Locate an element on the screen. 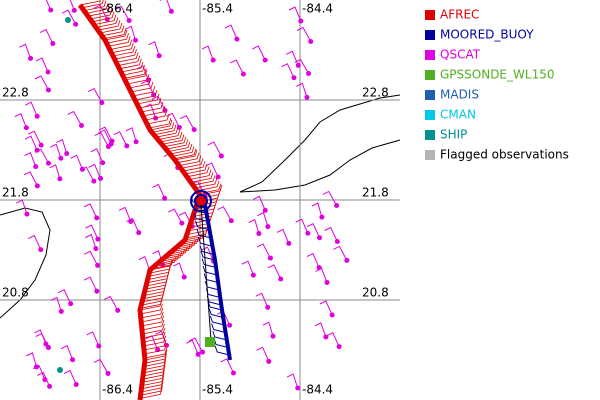  lat-label: 22.8 is located at coordinates (375, 93).